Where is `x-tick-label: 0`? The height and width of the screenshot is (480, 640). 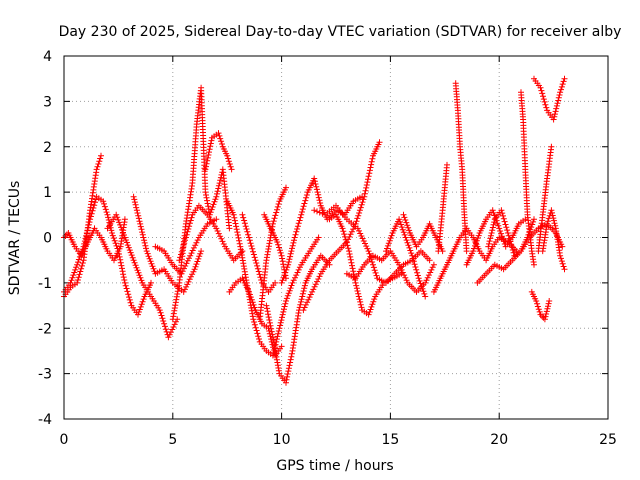 x-tick-label: 0 is located at coordinates (64, 440).